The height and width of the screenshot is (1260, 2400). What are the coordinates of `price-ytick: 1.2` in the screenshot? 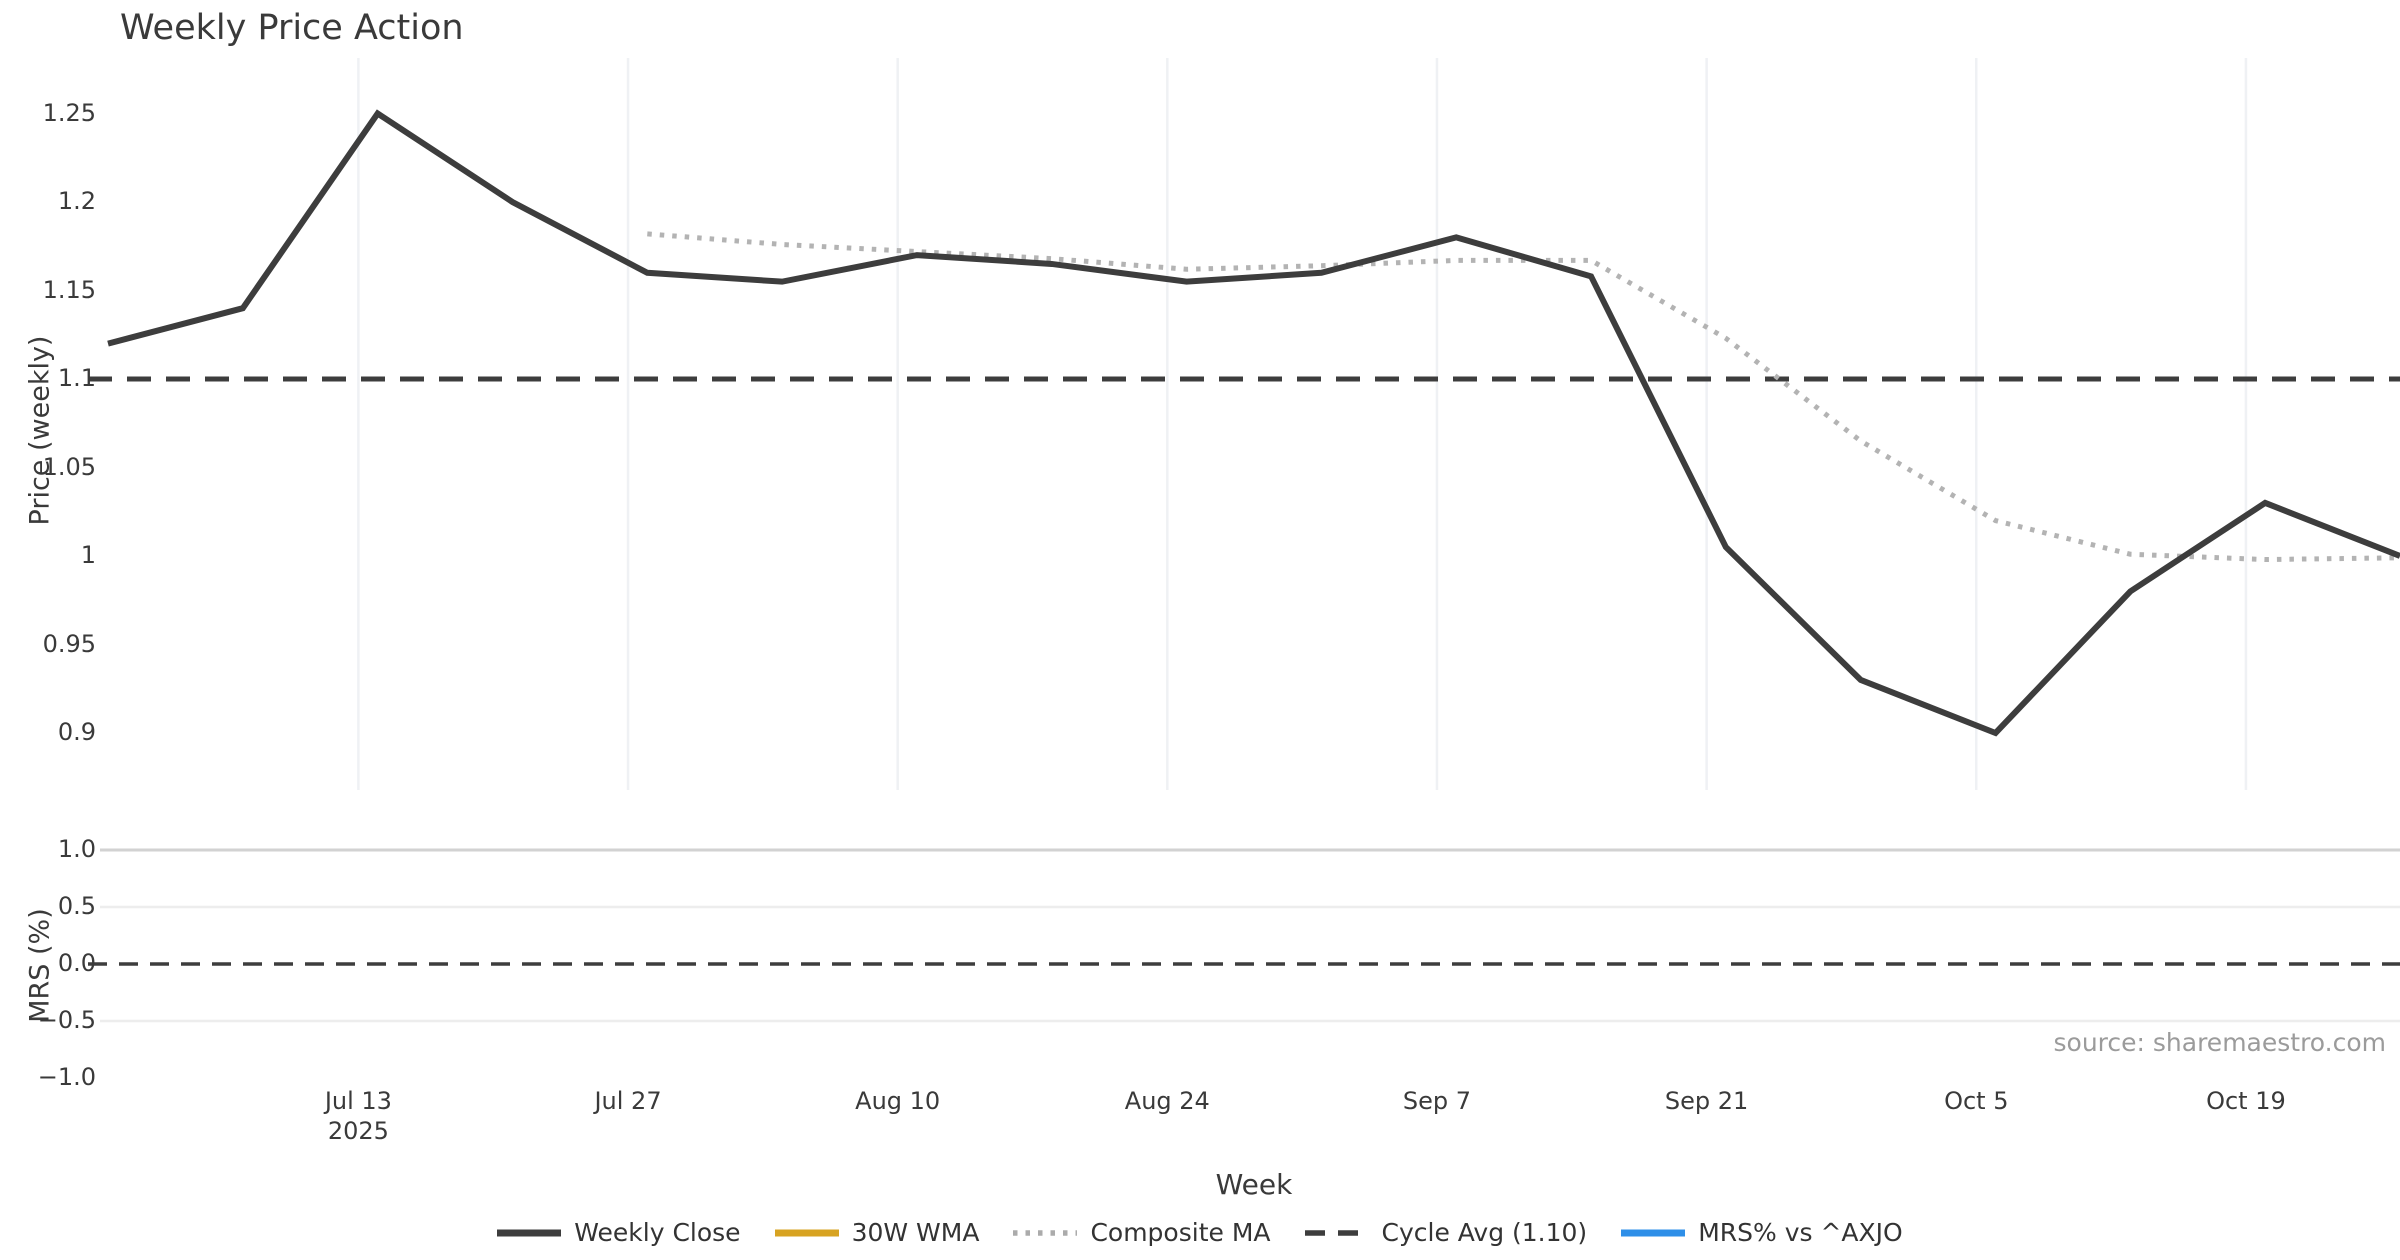 It's located at (76, 201).